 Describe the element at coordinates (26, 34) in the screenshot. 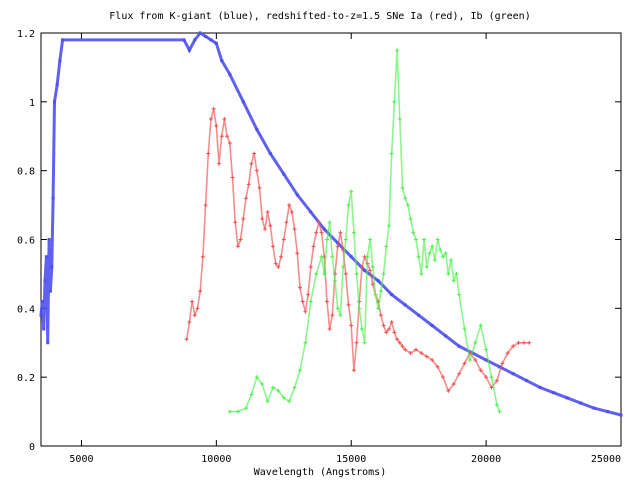

I see `y-tick-label: 1.2` at that location.